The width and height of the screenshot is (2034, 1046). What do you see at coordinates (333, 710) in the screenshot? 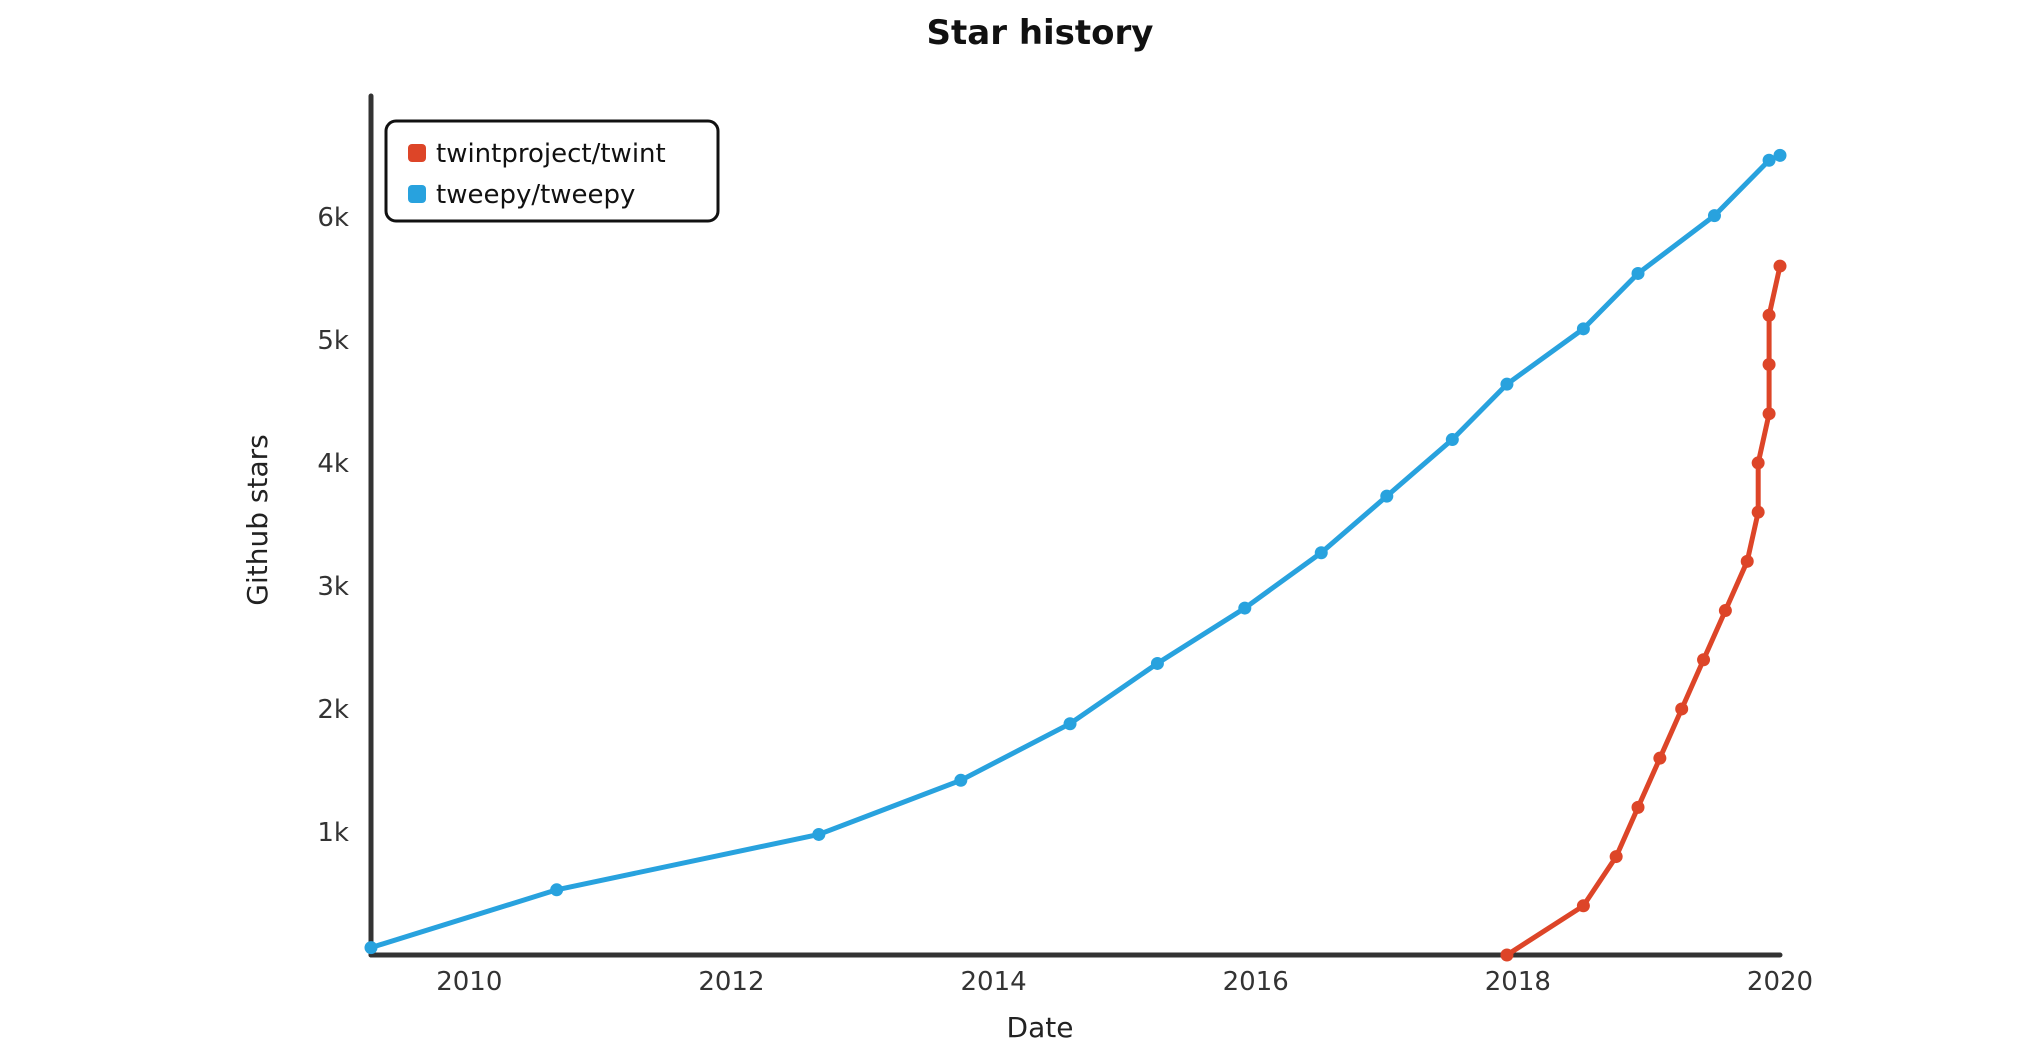
I see `y-tick-label: 2k` at bounding box center [333, 710].